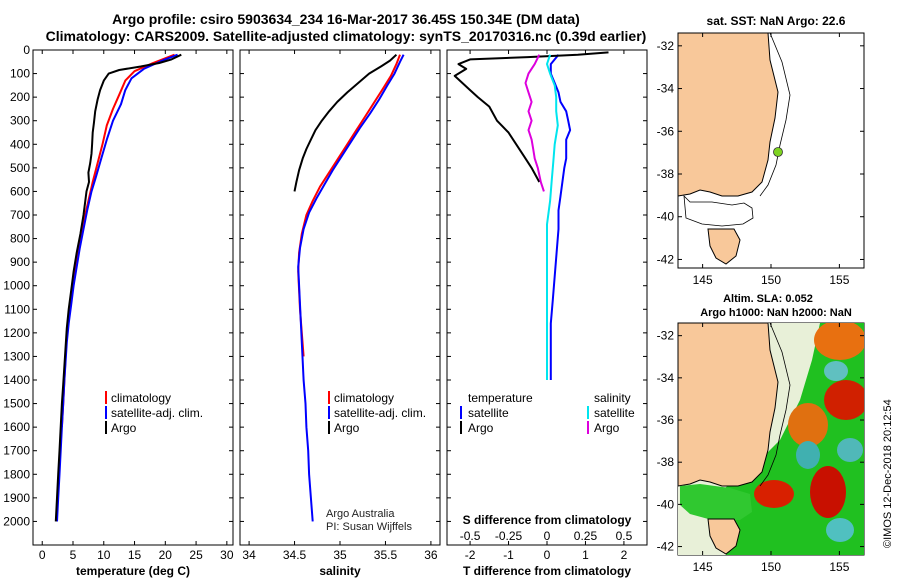 The height and width of the screenshot is (580, 900). Describe the element at coordinates (547, 571) in the screenshot. I see `t-difference-label: T difference from climatology` at that location.